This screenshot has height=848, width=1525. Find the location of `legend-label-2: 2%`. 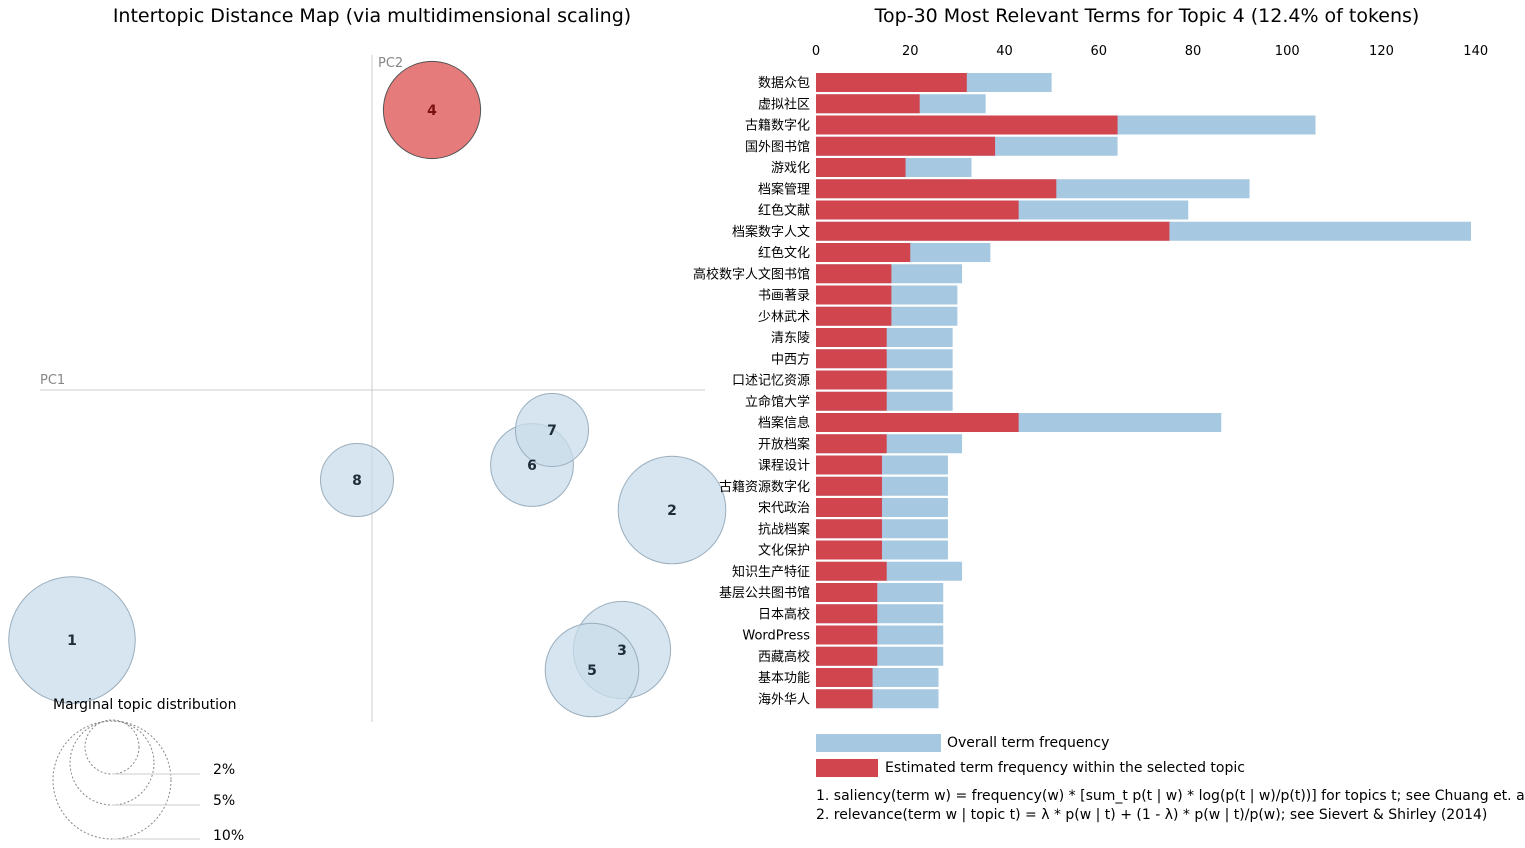

legend-label-2: 2% is located at coordinates (224, 770).